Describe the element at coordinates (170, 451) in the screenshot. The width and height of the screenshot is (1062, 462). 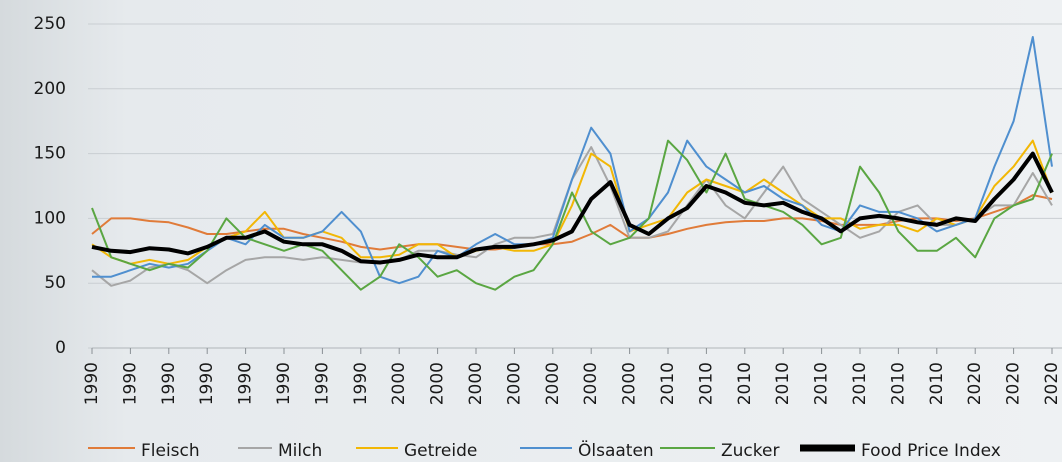
I see `legend-label: Fleisch` at that location.